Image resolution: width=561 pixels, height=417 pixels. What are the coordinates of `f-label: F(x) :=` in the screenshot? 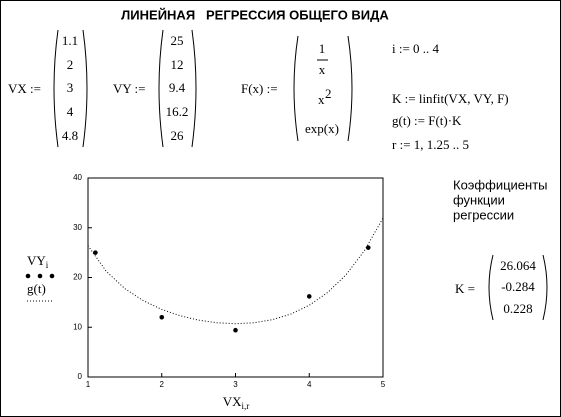 It's located at (259, 88).